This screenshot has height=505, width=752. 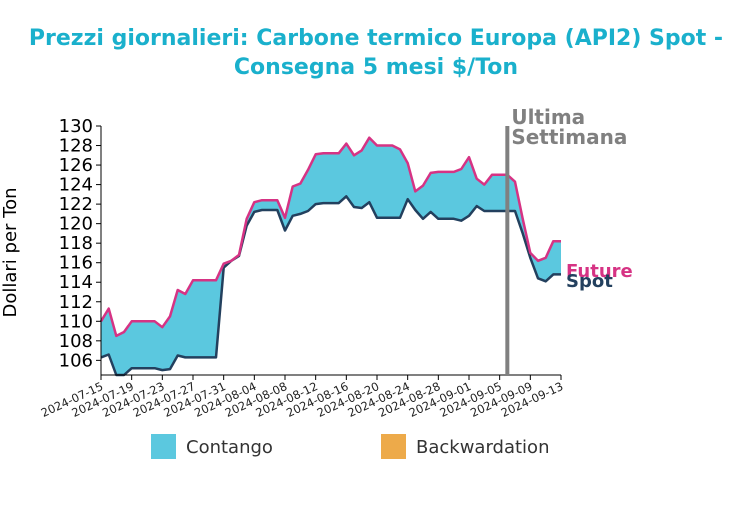 What do you see at coordinates (76, 146) in the screenshot?
I see `y-tick-label: 128` at bounding box center [76, 146].